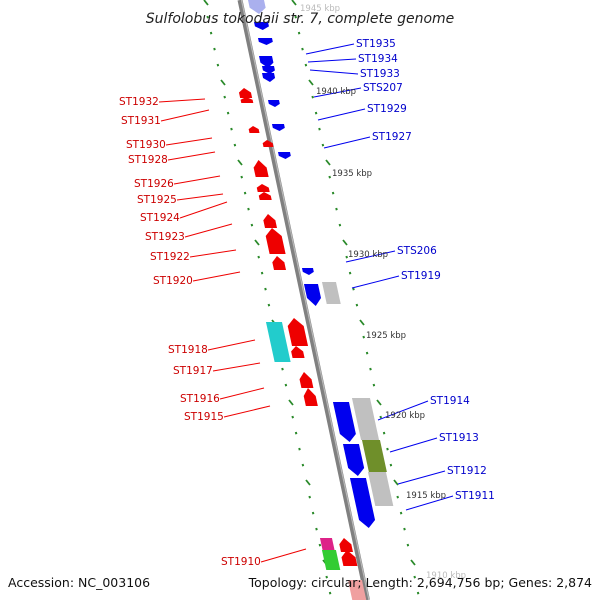 The width and height of the screenshot is (600, 600). I want to click on gene-label-st1930: ST1930, so click(146, 145).